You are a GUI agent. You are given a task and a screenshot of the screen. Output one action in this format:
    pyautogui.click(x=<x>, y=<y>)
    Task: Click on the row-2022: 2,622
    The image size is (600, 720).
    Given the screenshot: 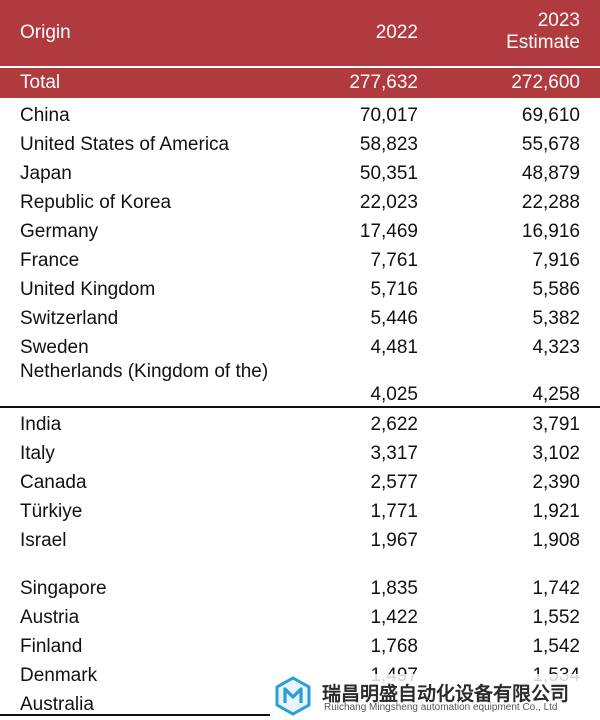 What is the action you would take?
    pyautogui.click(x=394, y=424)
    